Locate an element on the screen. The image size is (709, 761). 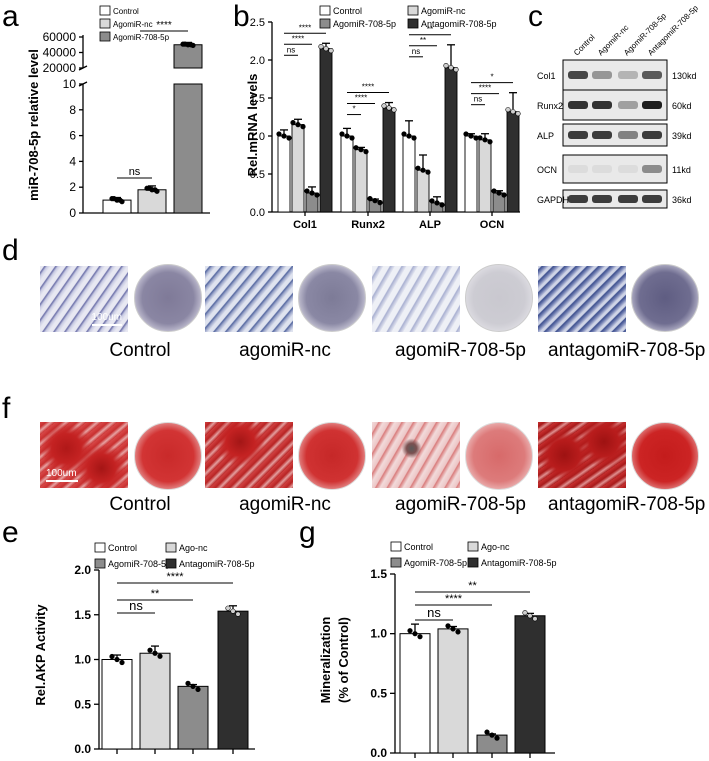
axis-b-tick-label: 1.0 is located at coordinates (257, 137).